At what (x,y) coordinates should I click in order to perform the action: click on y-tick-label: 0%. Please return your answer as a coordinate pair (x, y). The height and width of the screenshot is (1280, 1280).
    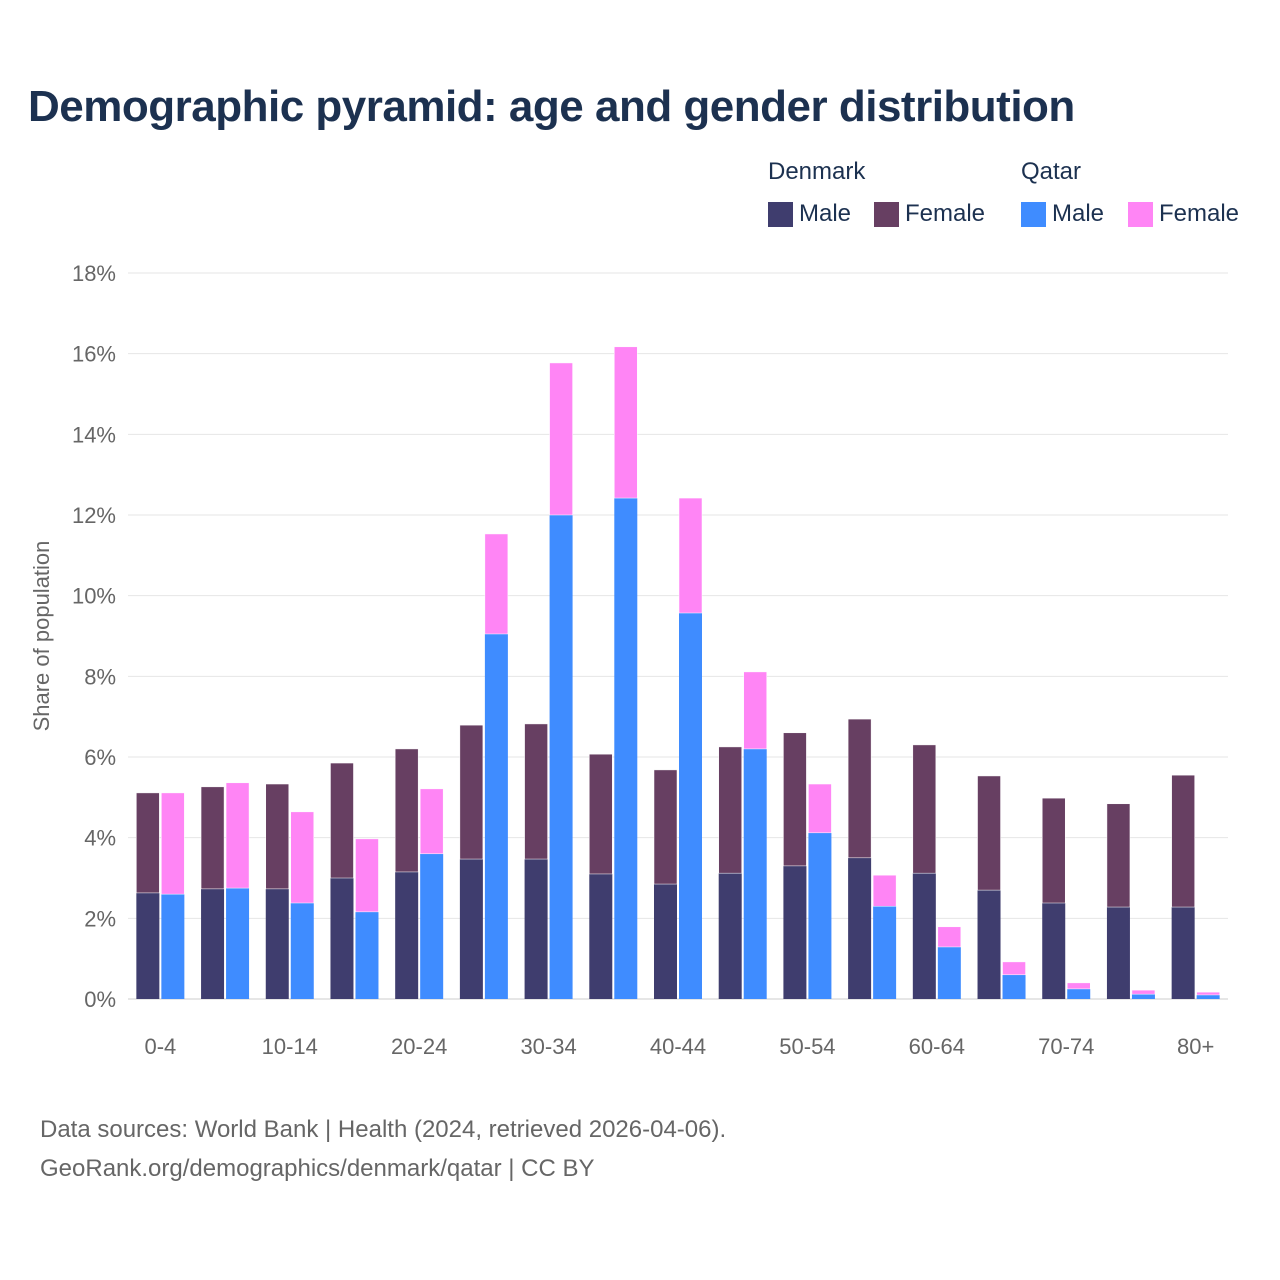
    Looking at the image, I should click on (100, 999).